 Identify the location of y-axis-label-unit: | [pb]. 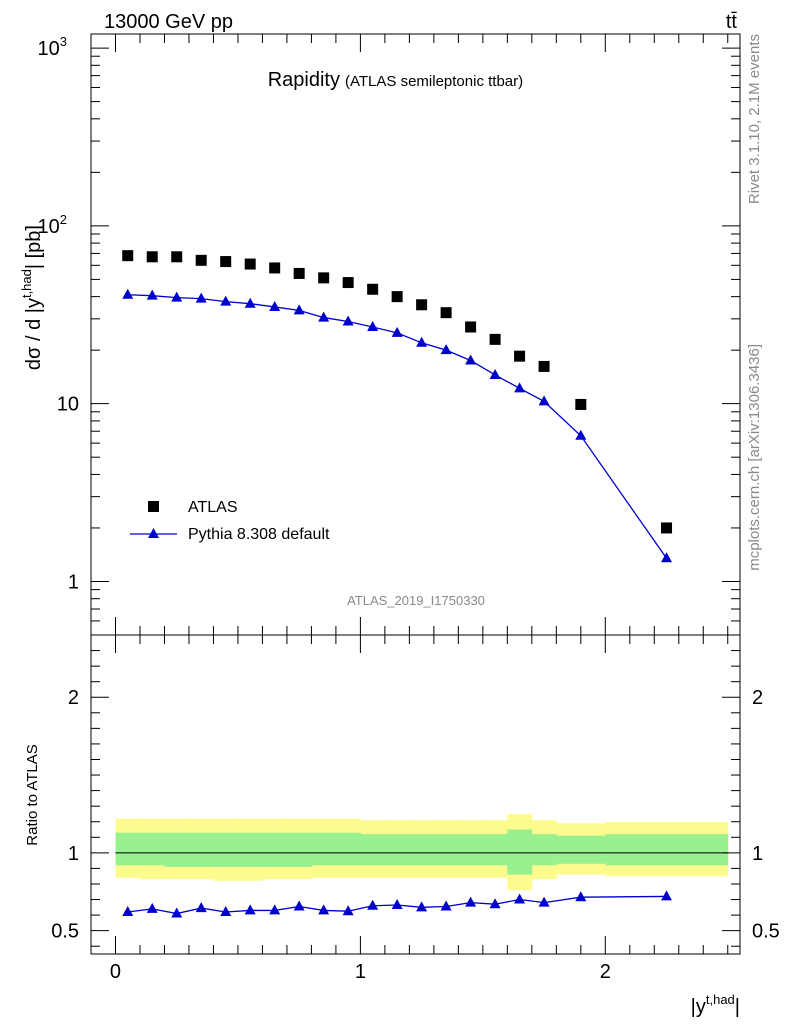
(34, 247).